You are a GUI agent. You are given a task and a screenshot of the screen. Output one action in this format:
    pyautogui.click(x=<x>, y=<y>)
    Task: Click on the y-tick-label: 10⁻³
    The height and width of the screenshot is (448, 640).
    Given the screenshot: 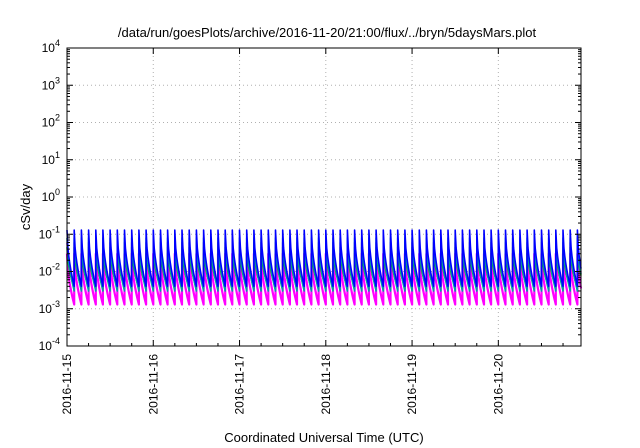 What is the action you would take?
    pyautogui.click(x=49, y=307)
    